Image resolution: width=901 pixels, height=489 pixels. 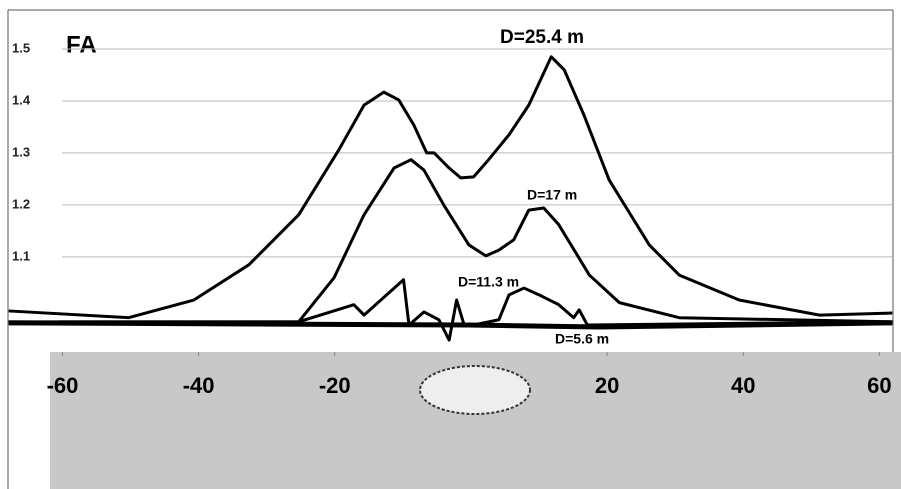 What do you see at coordinates (879, 385) in the screenshot?
I see `x-tick-label: 60` at bounding box center [879, 385].